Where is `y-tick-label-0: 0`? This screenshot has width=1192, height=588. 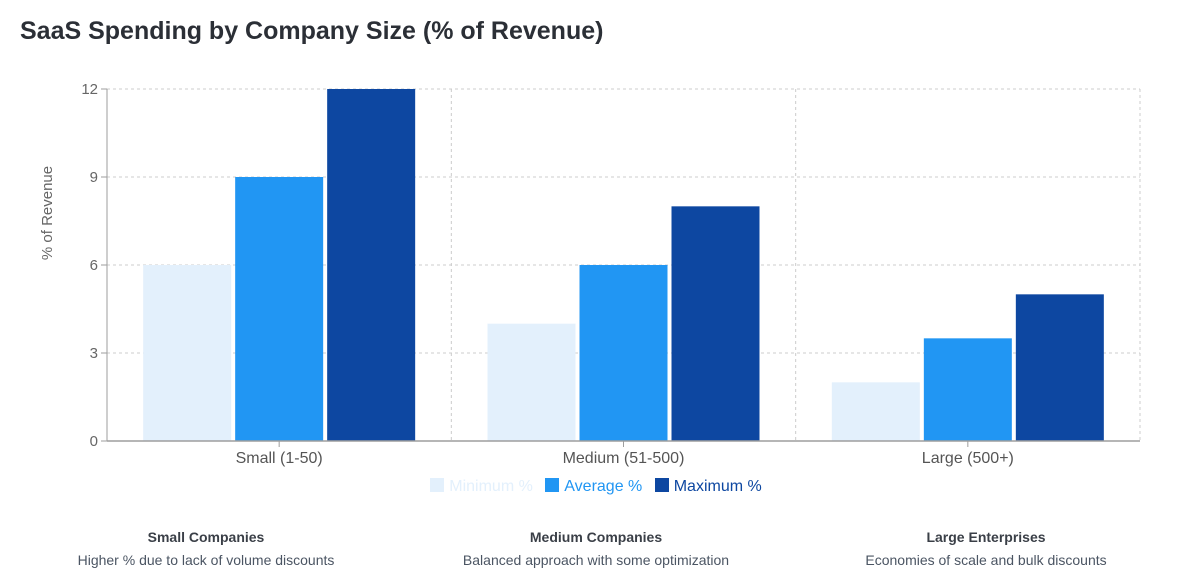 y-tick-label-0: 0 is located at coordinates (94, 441).